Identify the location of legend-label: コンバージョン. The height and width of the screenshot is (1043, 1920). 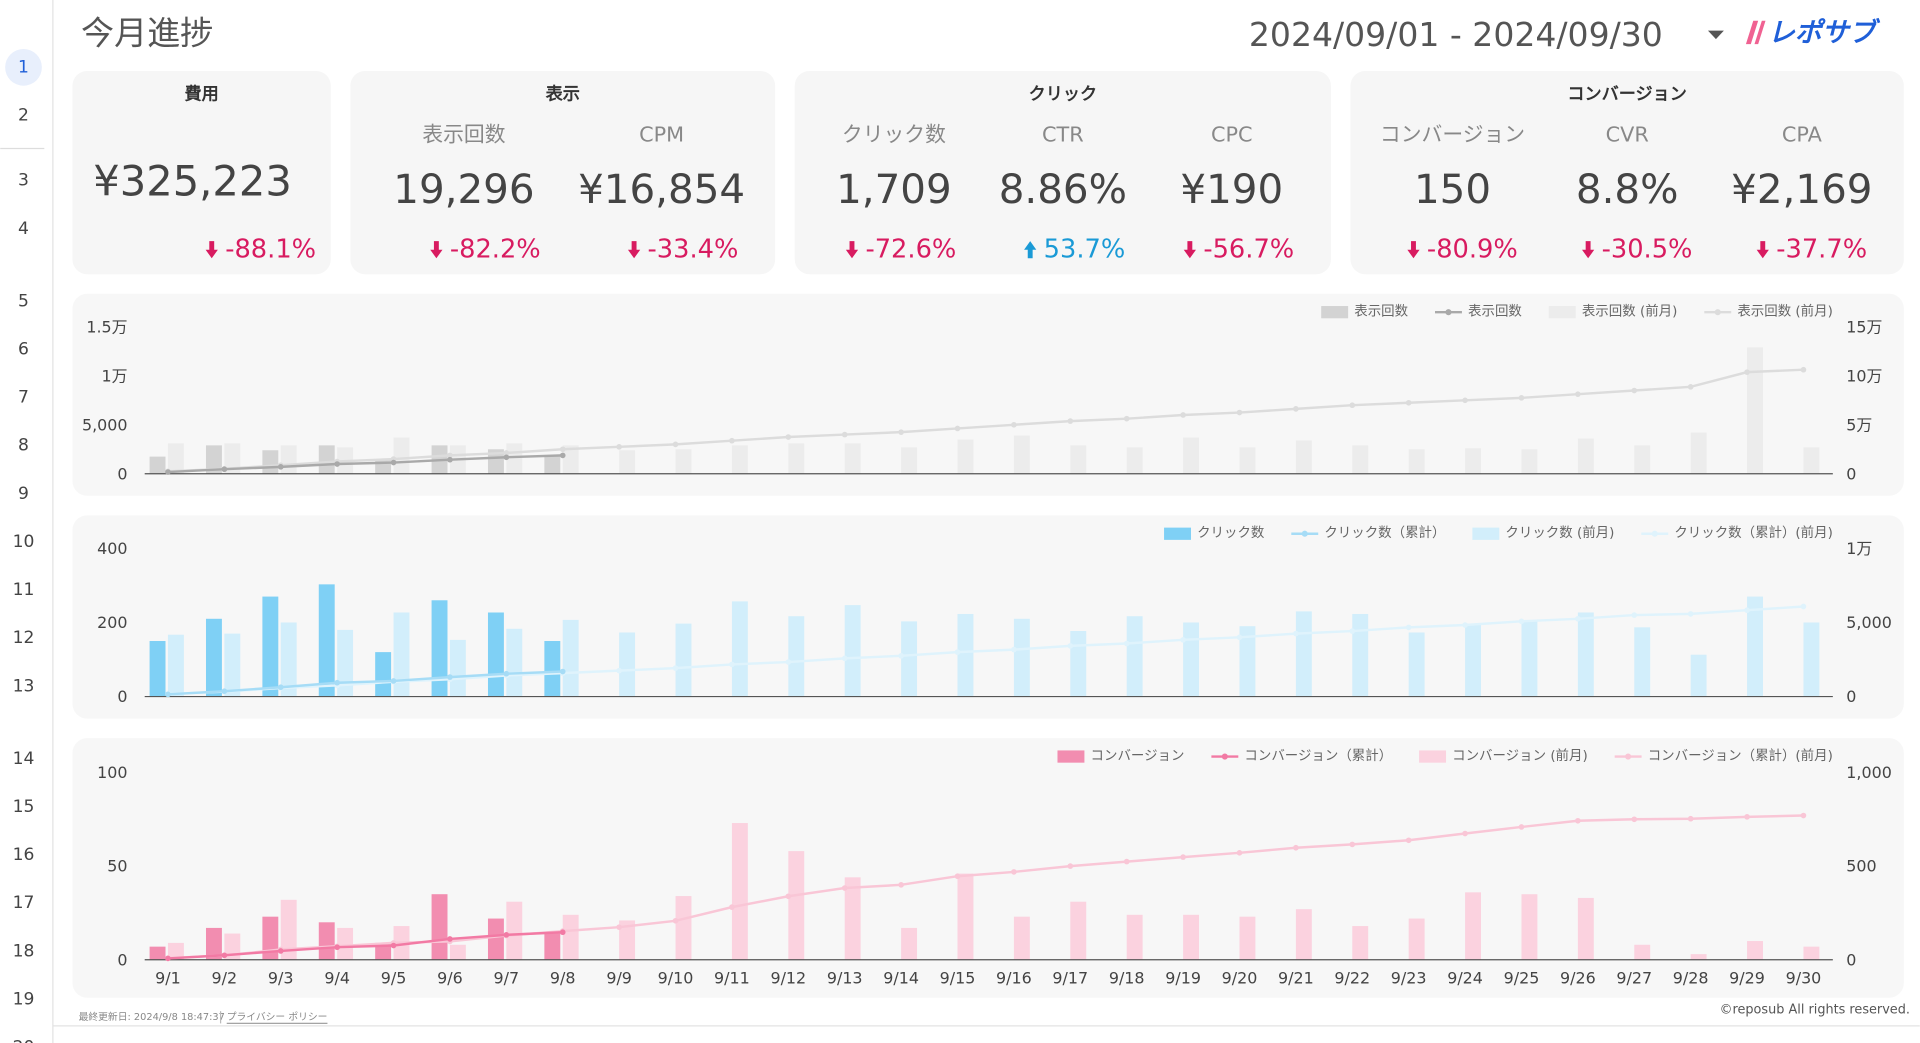
(1138, 756).